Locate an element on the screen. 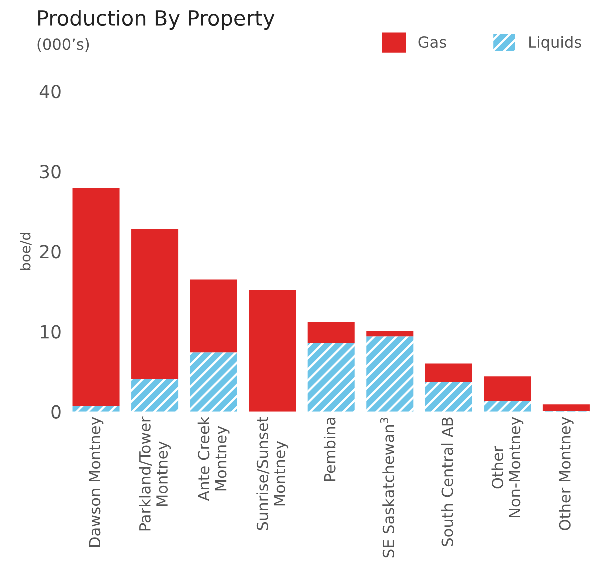 The width and height of the screenshot is (608, 572). x-tick-label: Other Non-Montney is located at coordinates (508, 467).